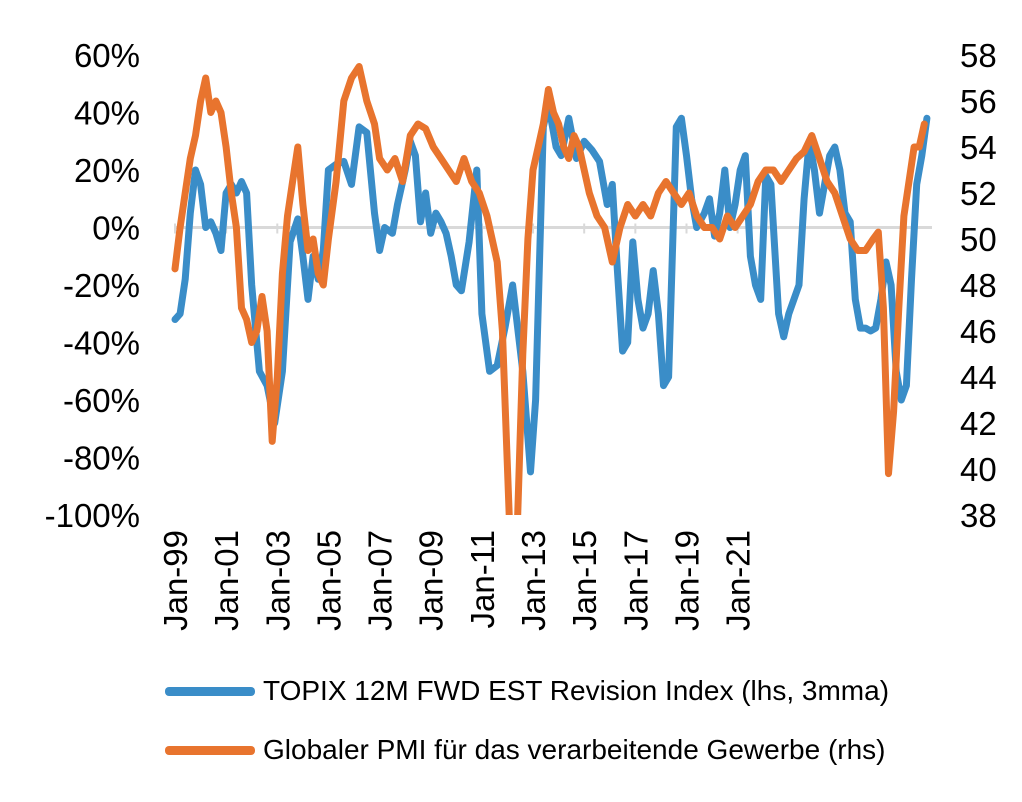  I want to click on x-tick-label: Jan-03, so click(277, 580).